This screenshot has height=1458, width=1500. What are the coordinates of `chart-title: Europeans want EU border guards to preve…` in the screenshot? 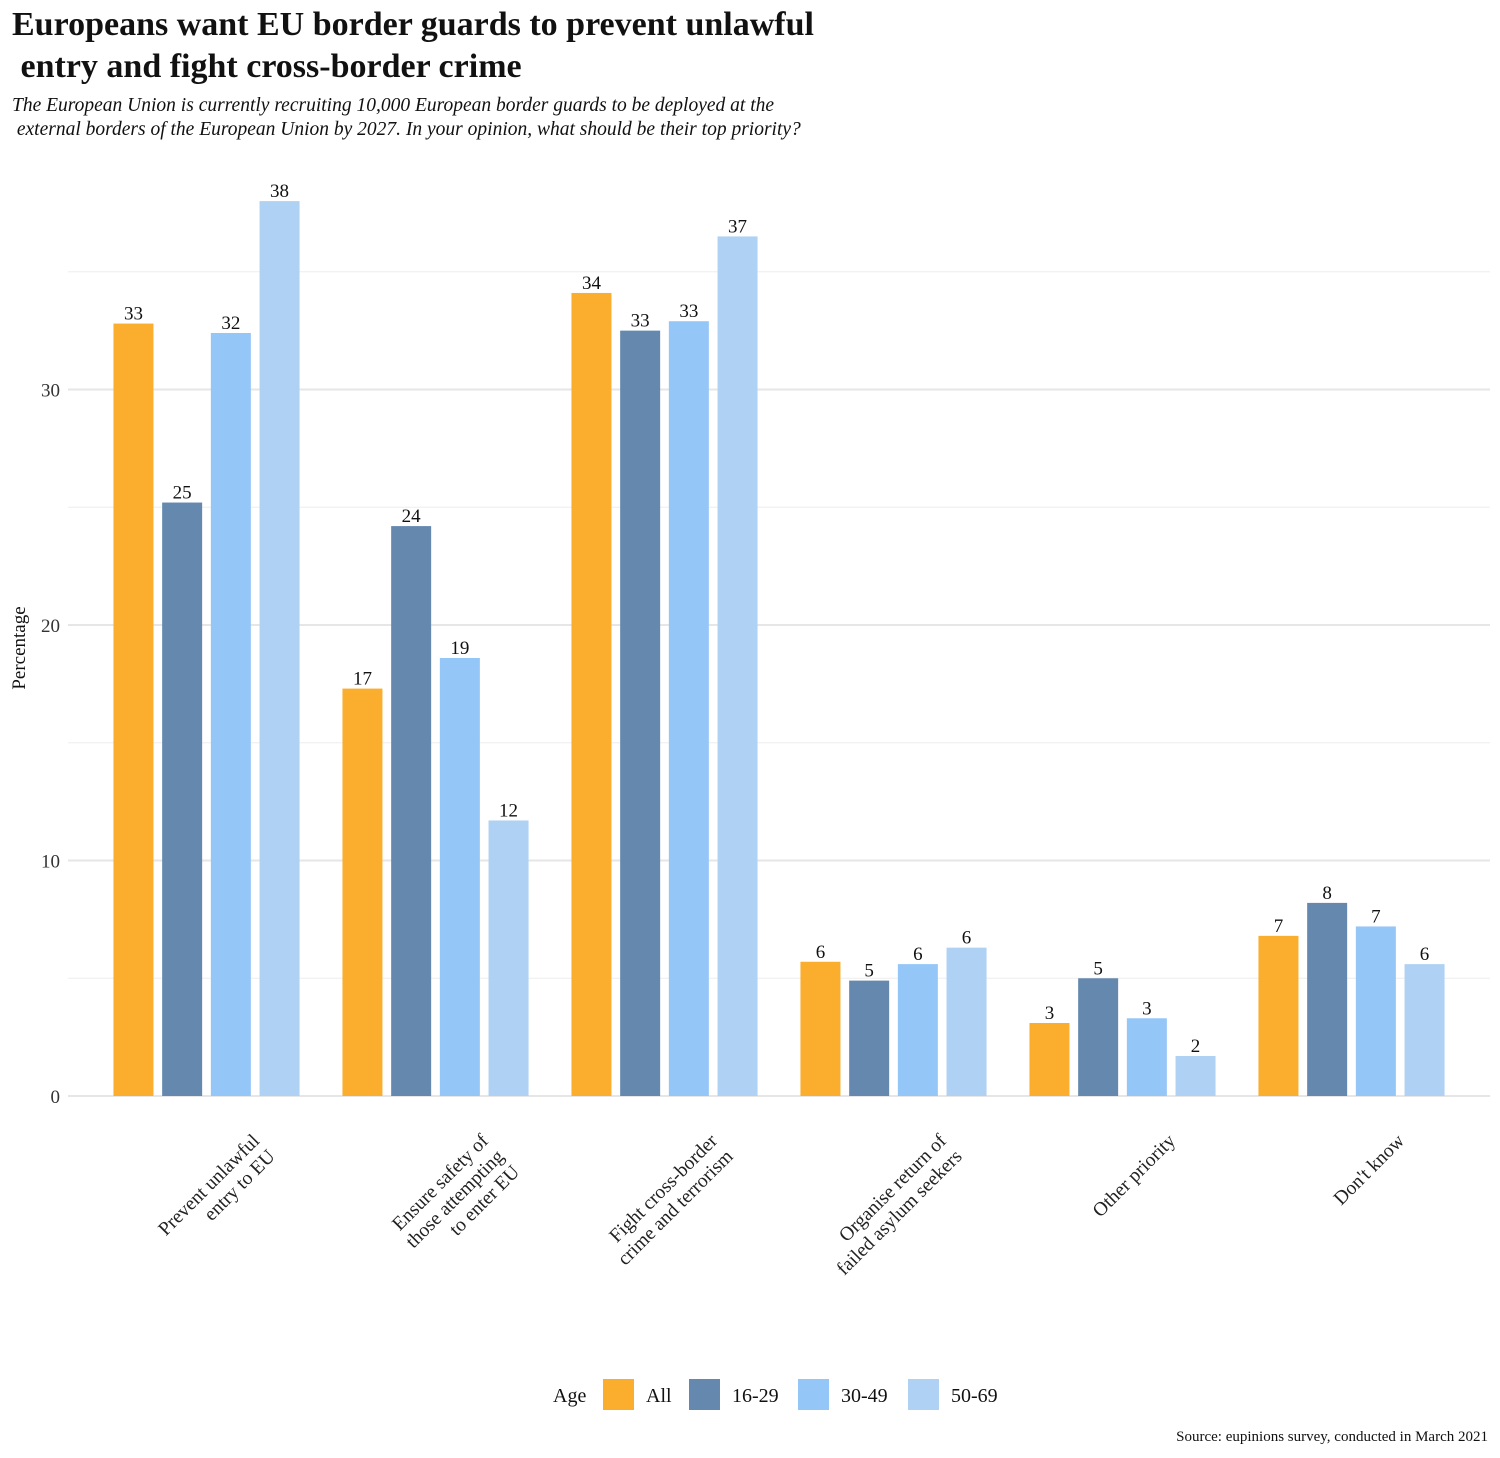 It's located at (413, 45).